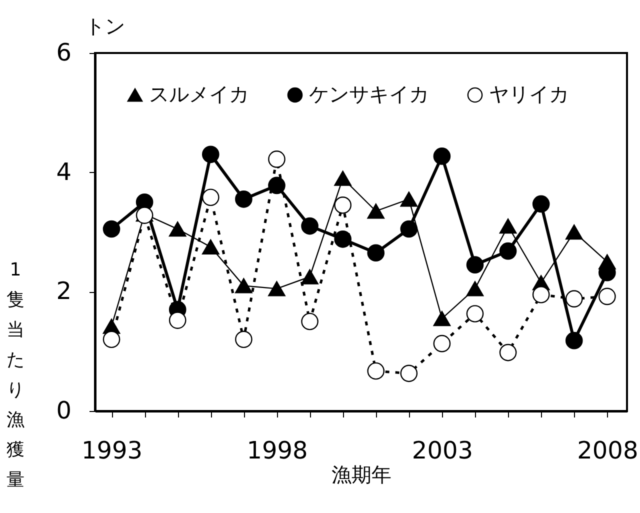  I want to click on y-axis-title: 1隻当たり漁獲量, so click(15, 375).